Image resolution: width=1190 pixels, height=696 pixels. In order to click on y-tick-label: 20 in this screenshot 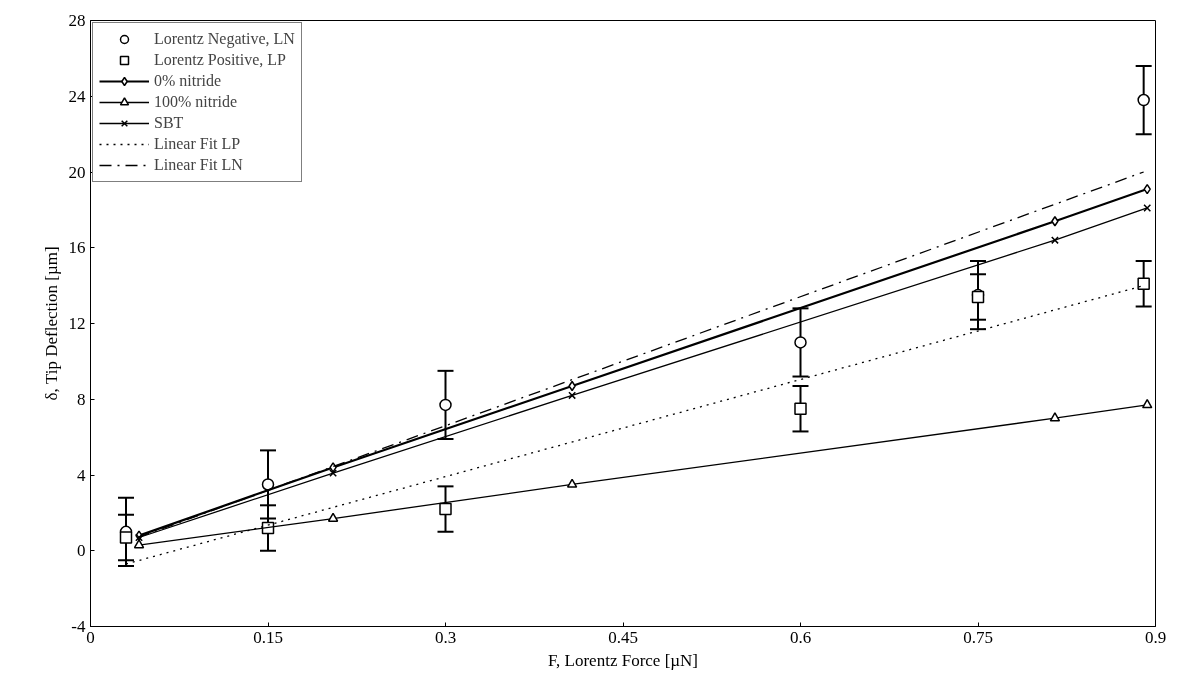, I will do `click(77, 172)`.